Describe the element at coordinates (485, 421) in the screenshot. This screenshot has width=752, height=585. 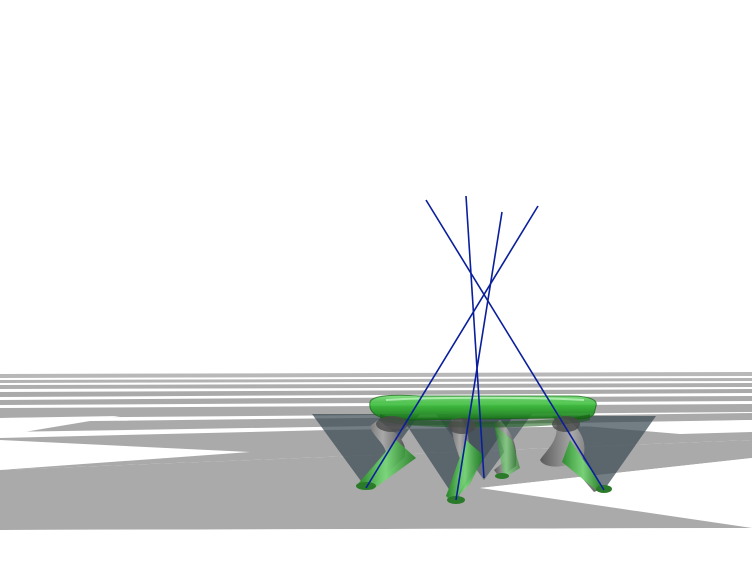
I see `robot-body-shading` at that location.